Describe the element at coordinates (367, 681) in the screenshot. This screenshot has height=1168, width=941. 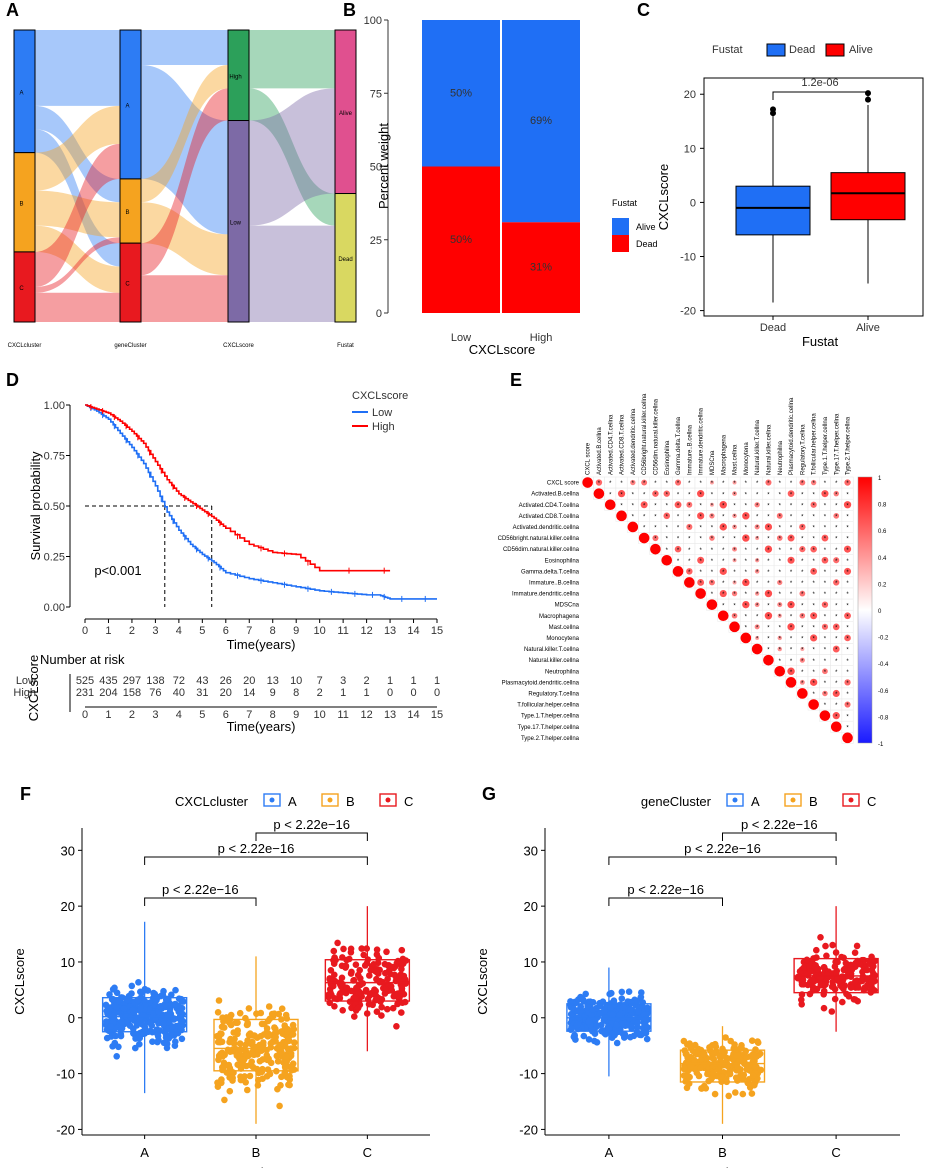
I see `risk-value: 2` at that location.